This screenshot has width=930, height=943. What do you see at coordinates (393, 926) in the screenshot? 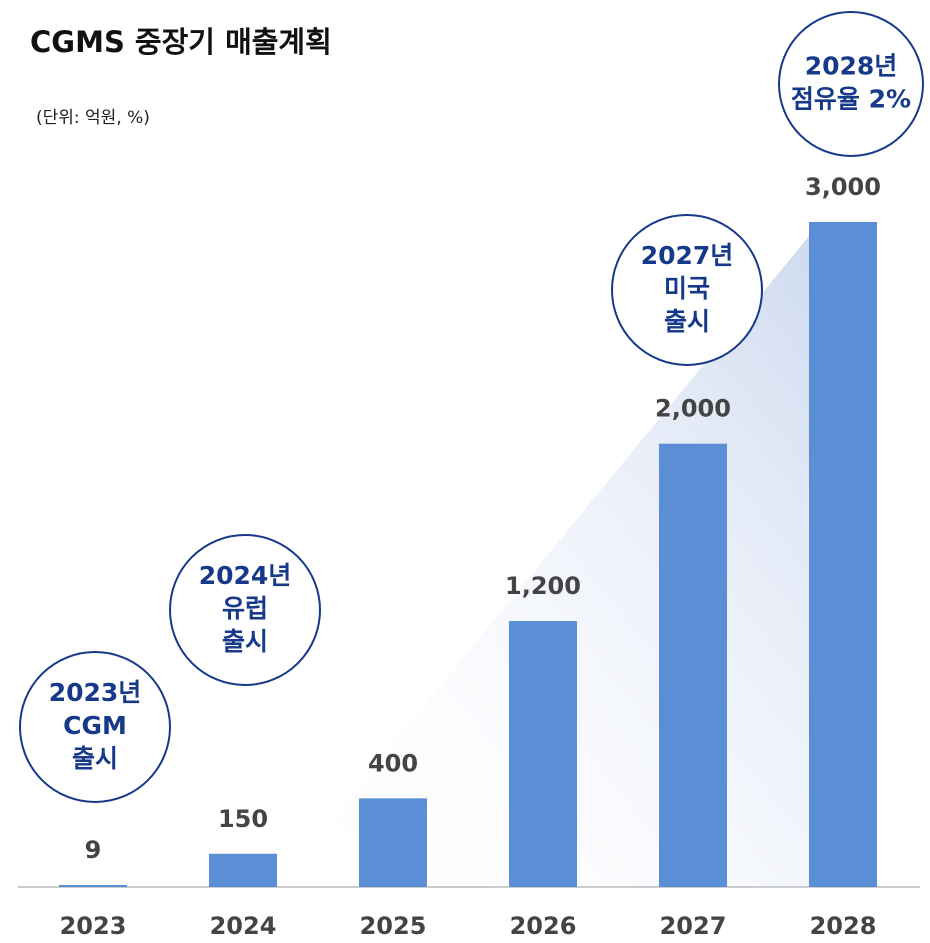
I see `x-tick-label: 2025` at bounding box center [393, 926].